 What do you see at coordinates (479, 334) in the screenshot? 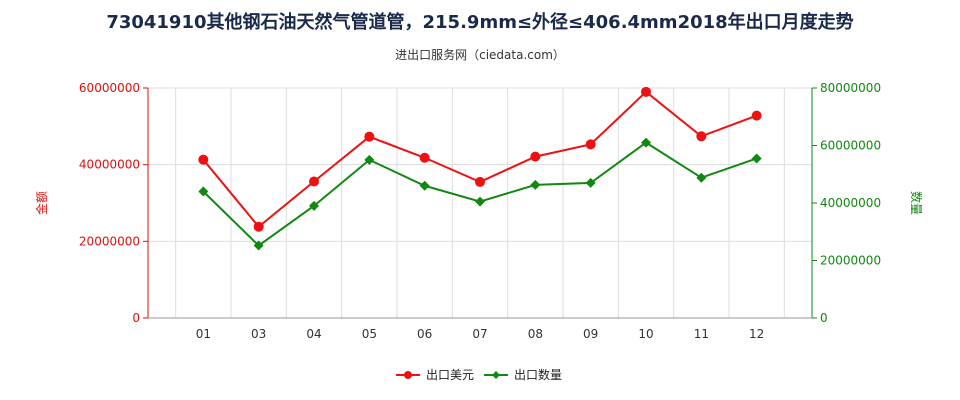
I see `x-axis-tick-label: 07` at bounding box center [479, 334].